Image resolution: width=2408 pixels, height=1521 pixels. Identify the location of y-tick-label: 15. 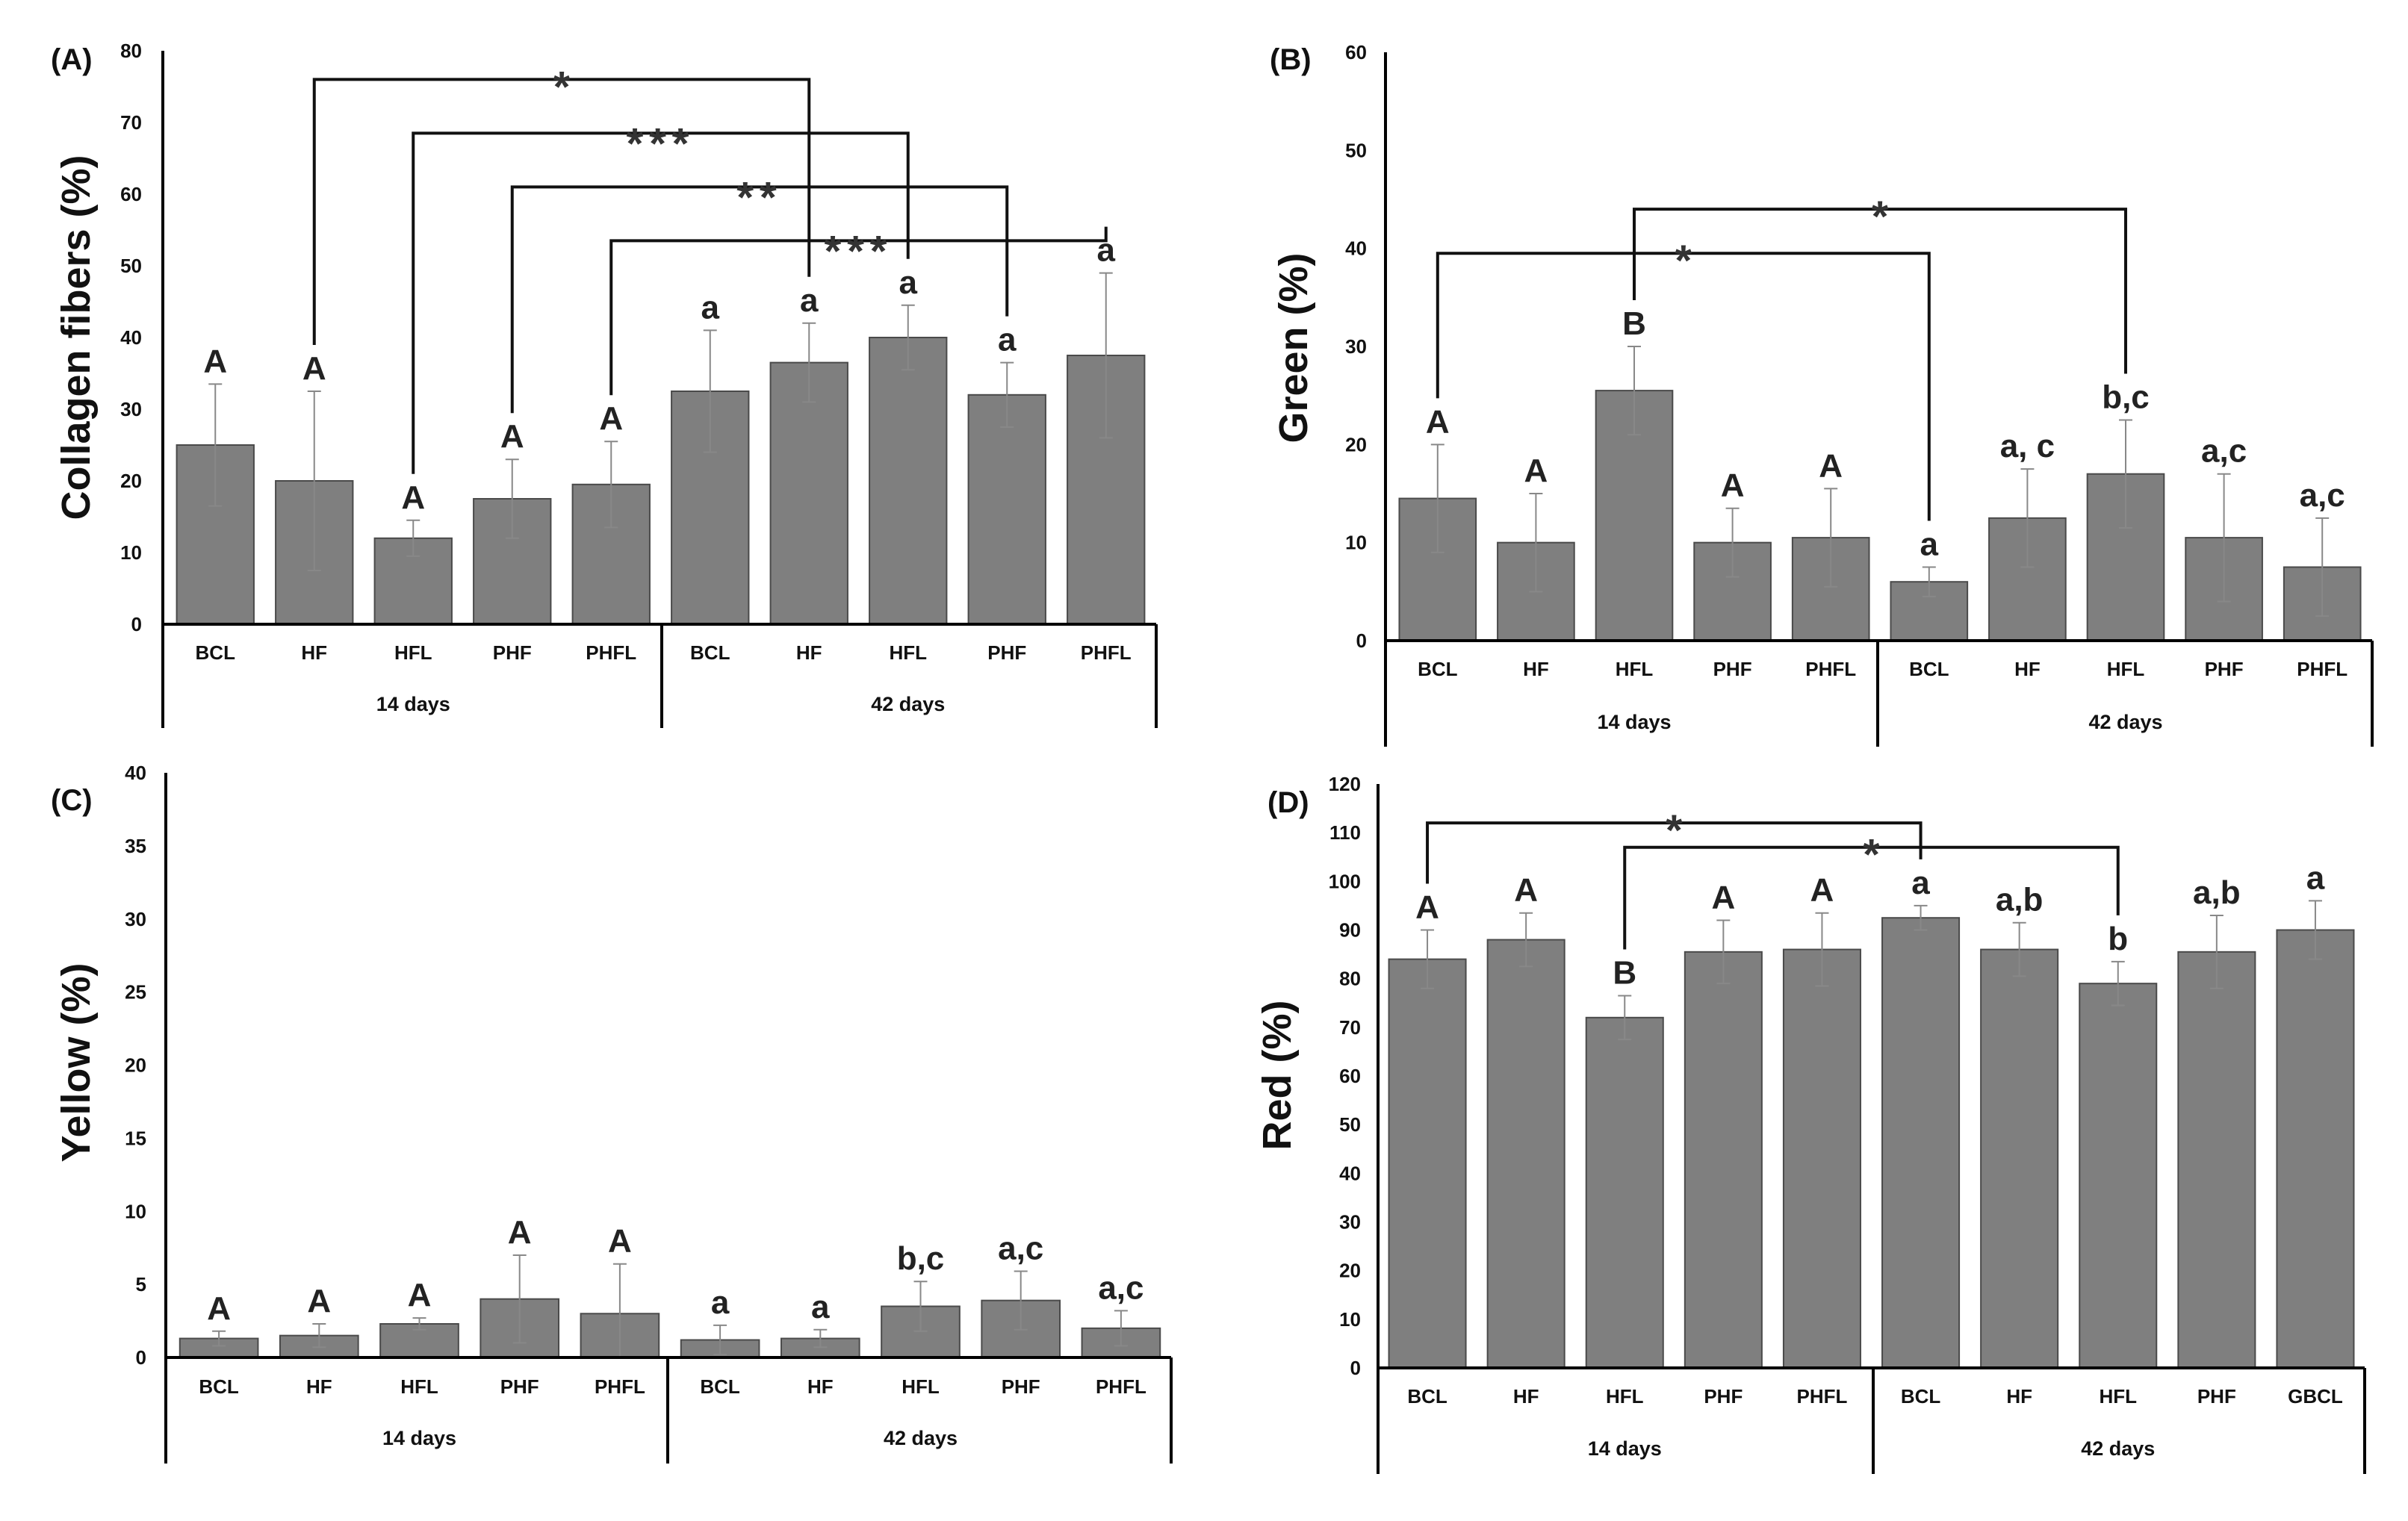
(135, 1138).